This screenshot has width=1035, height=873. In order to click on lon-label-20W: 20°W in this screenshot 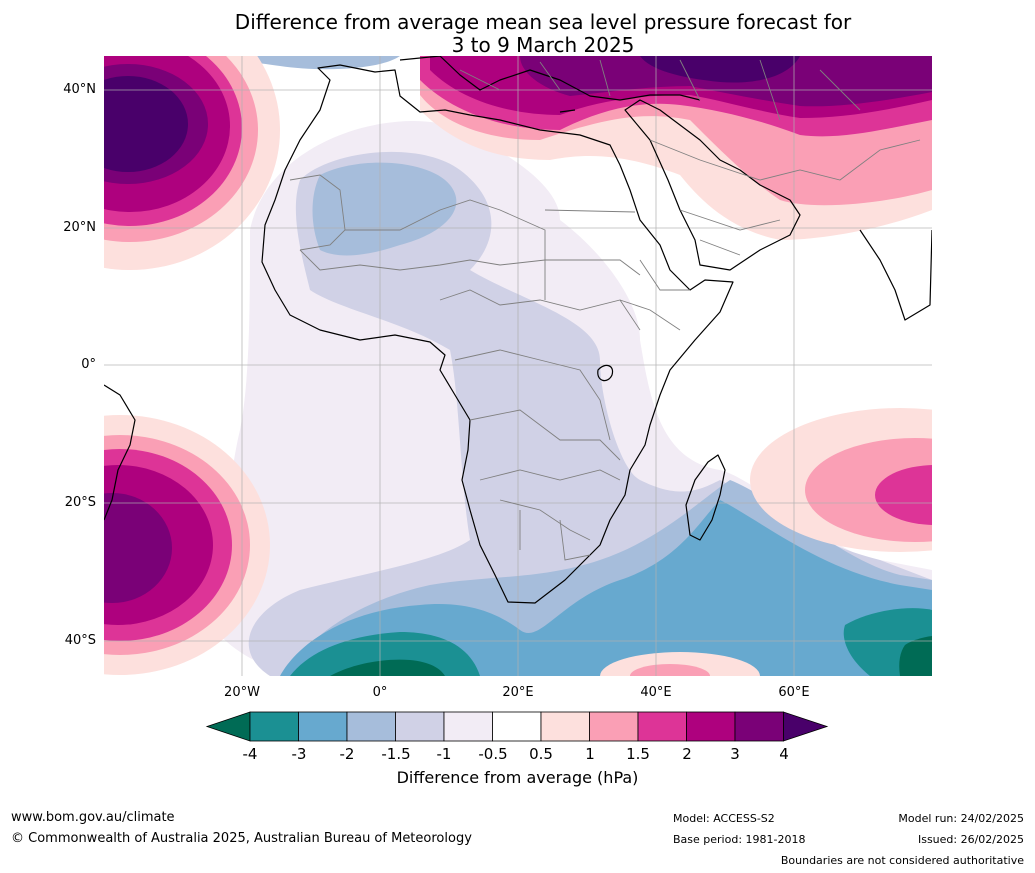, I will do `click(242, 692)`.